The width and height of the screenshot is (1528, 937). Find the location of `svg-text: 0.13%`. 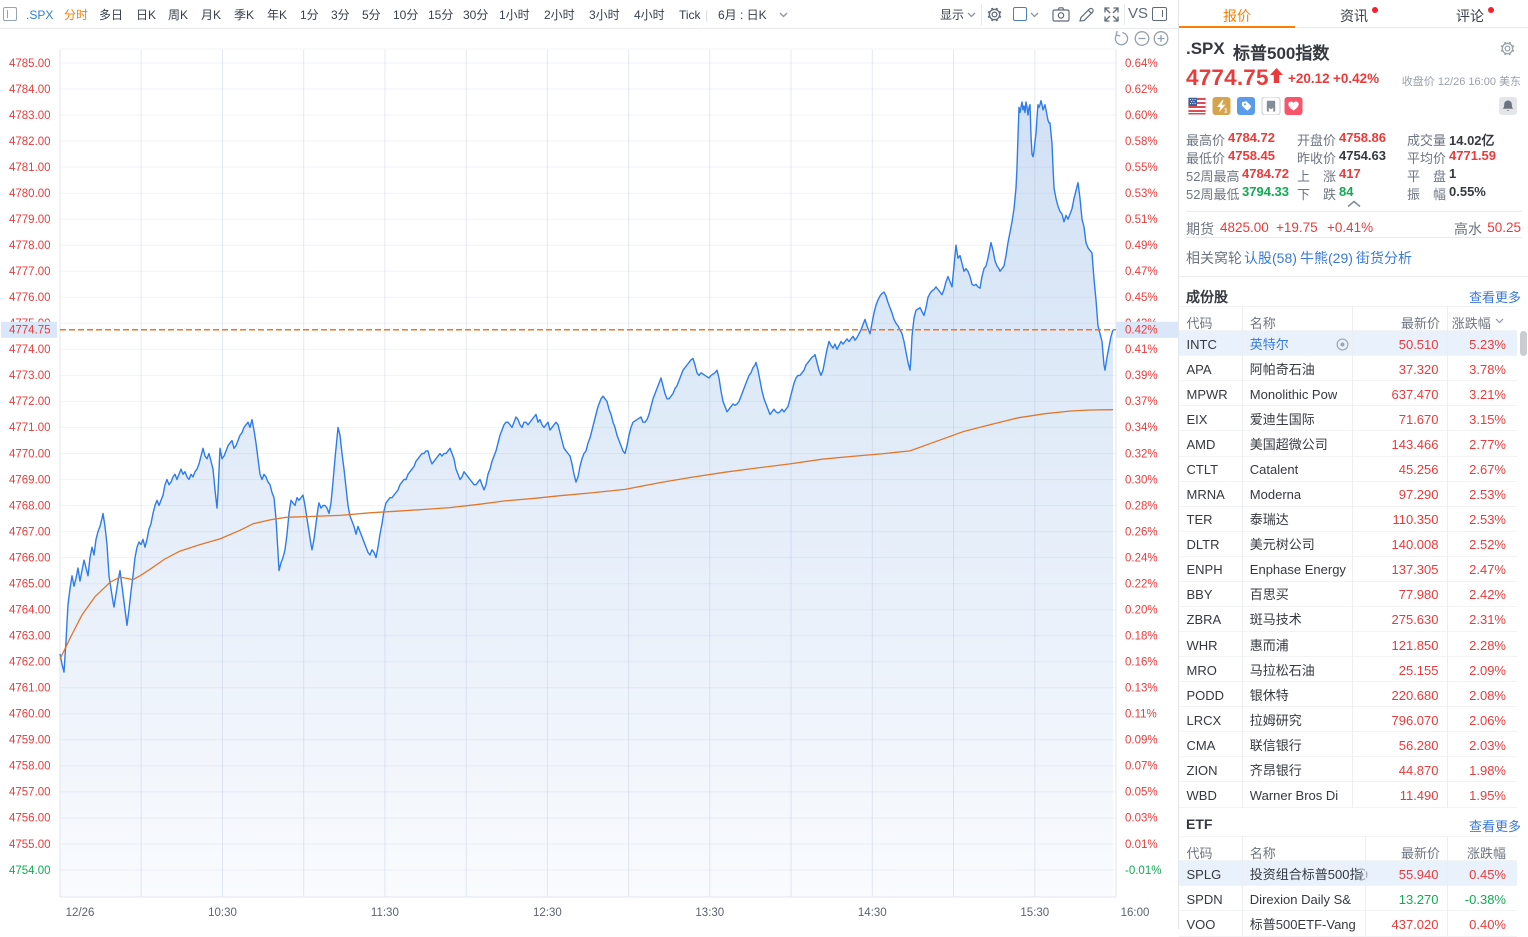

svg-text: 0.13% is located at coordinates (1141, 689).